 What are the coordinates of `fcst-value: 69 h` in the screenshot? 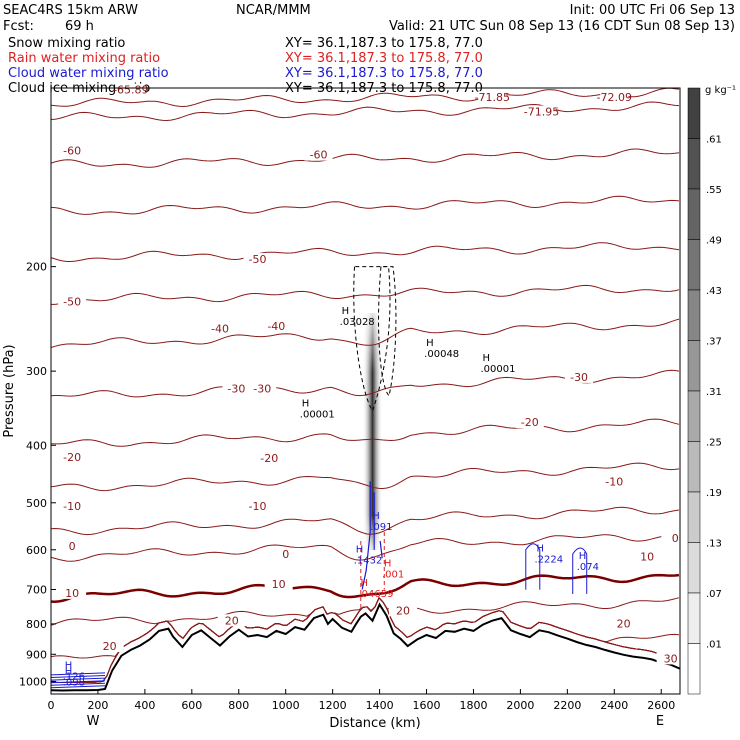 It's located at (79, 26).